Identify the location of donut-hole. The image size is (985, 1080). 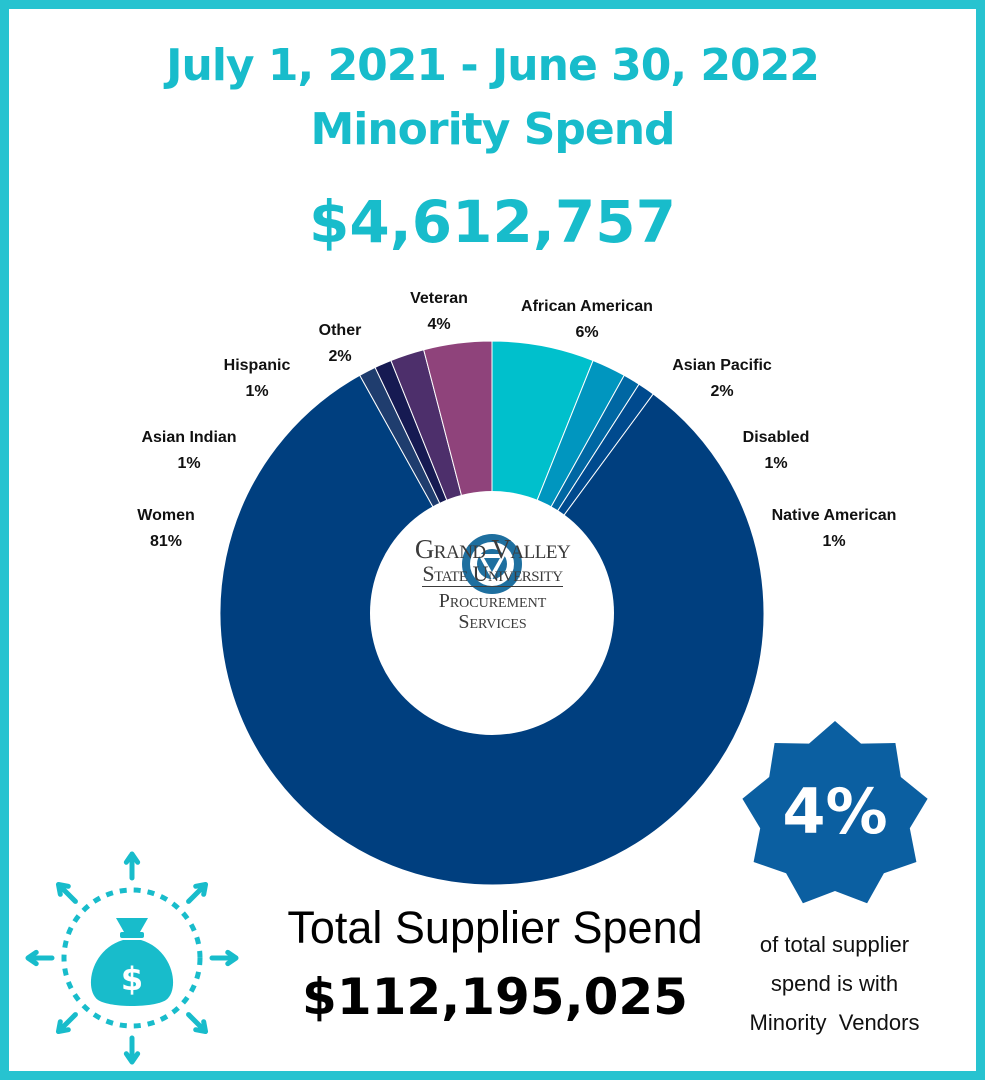
(492, 613).